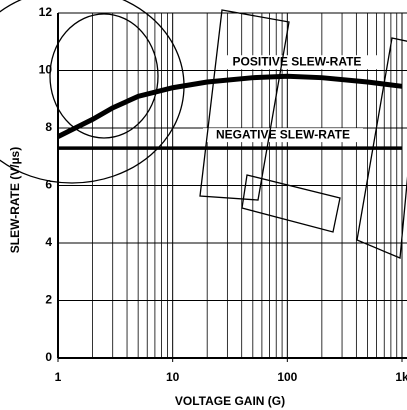 The image size is (407, 410). I want to click on x-tick-label: 1k, so click(401, 377).